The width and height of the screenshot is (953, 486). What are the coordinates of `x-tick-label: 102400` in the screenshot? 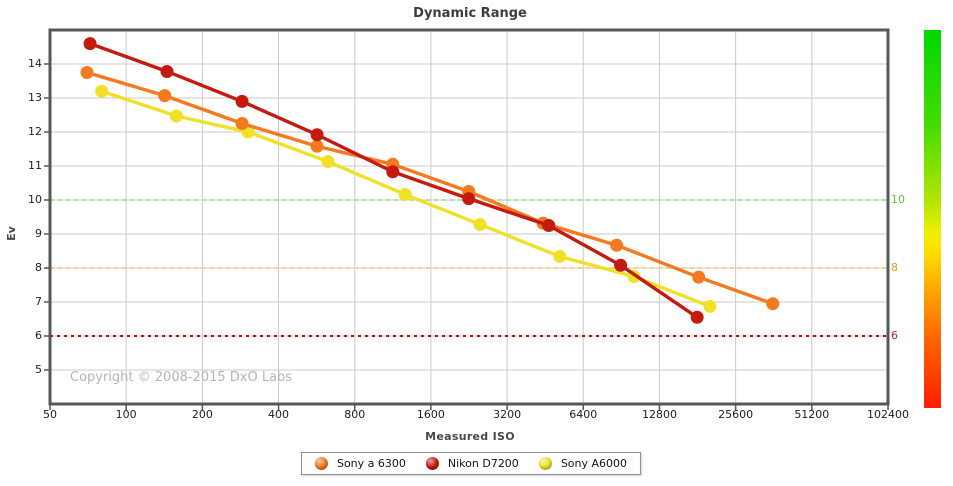 It's located at (888, 414).